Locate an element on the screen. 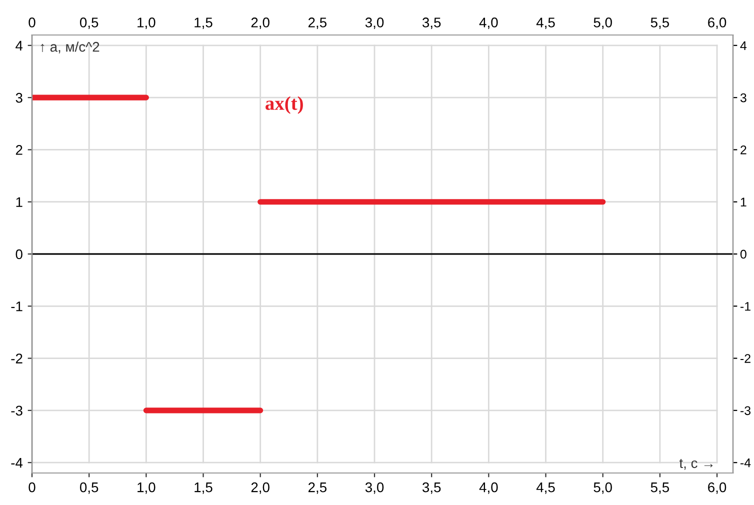 This screenshot has height=505, width=754. x-tick-label: 5,5 is located at coordinates (660, 24).